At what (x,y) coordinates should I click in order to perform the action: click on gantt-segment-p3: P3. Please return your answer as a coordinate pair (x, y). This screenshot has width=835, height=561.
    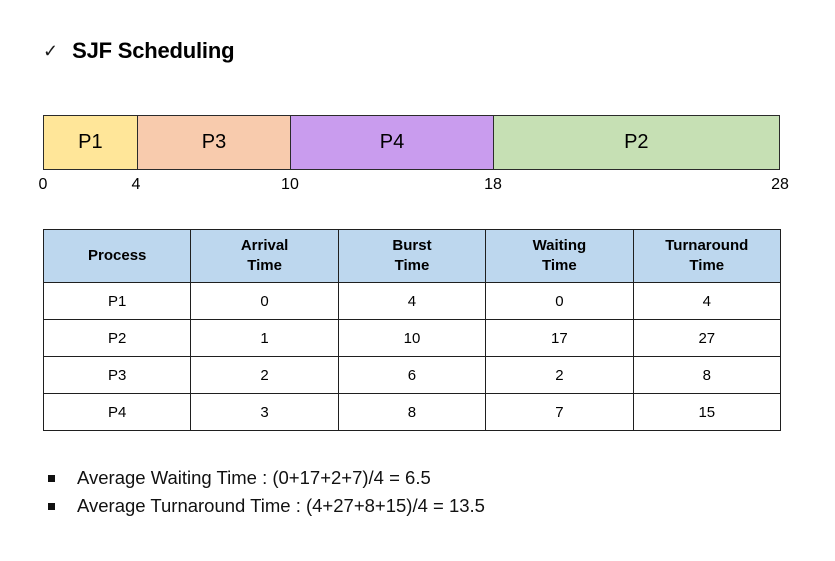
    Looking at the image, I should click on (213, 142).